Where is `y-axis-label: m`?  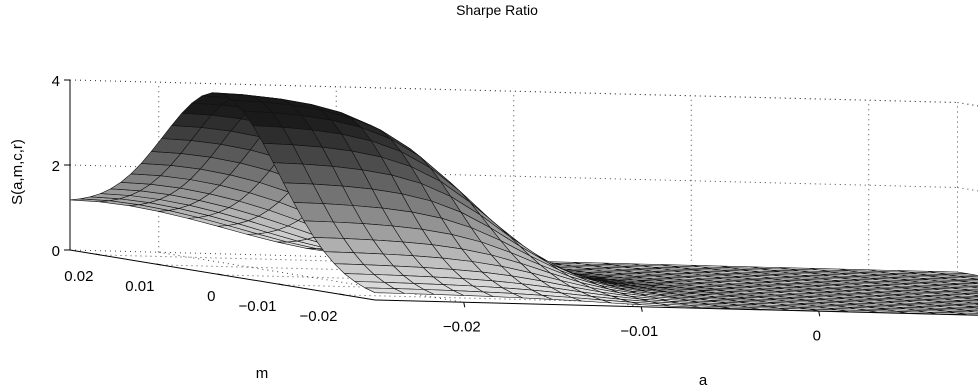
y-axis-label: m is located at coordinates (262, 373).